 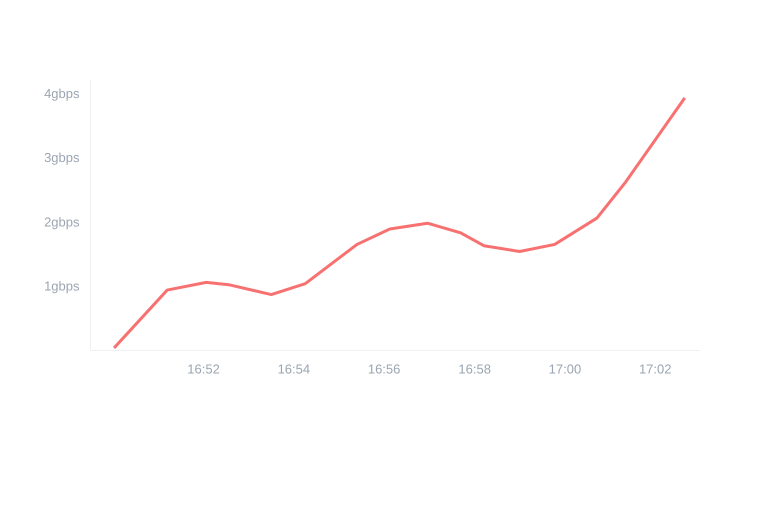 What do you see at coordinates (655, 369) in the screenshot?
I see `x-tick-label: 17:02` at bounding box center [655, 369].